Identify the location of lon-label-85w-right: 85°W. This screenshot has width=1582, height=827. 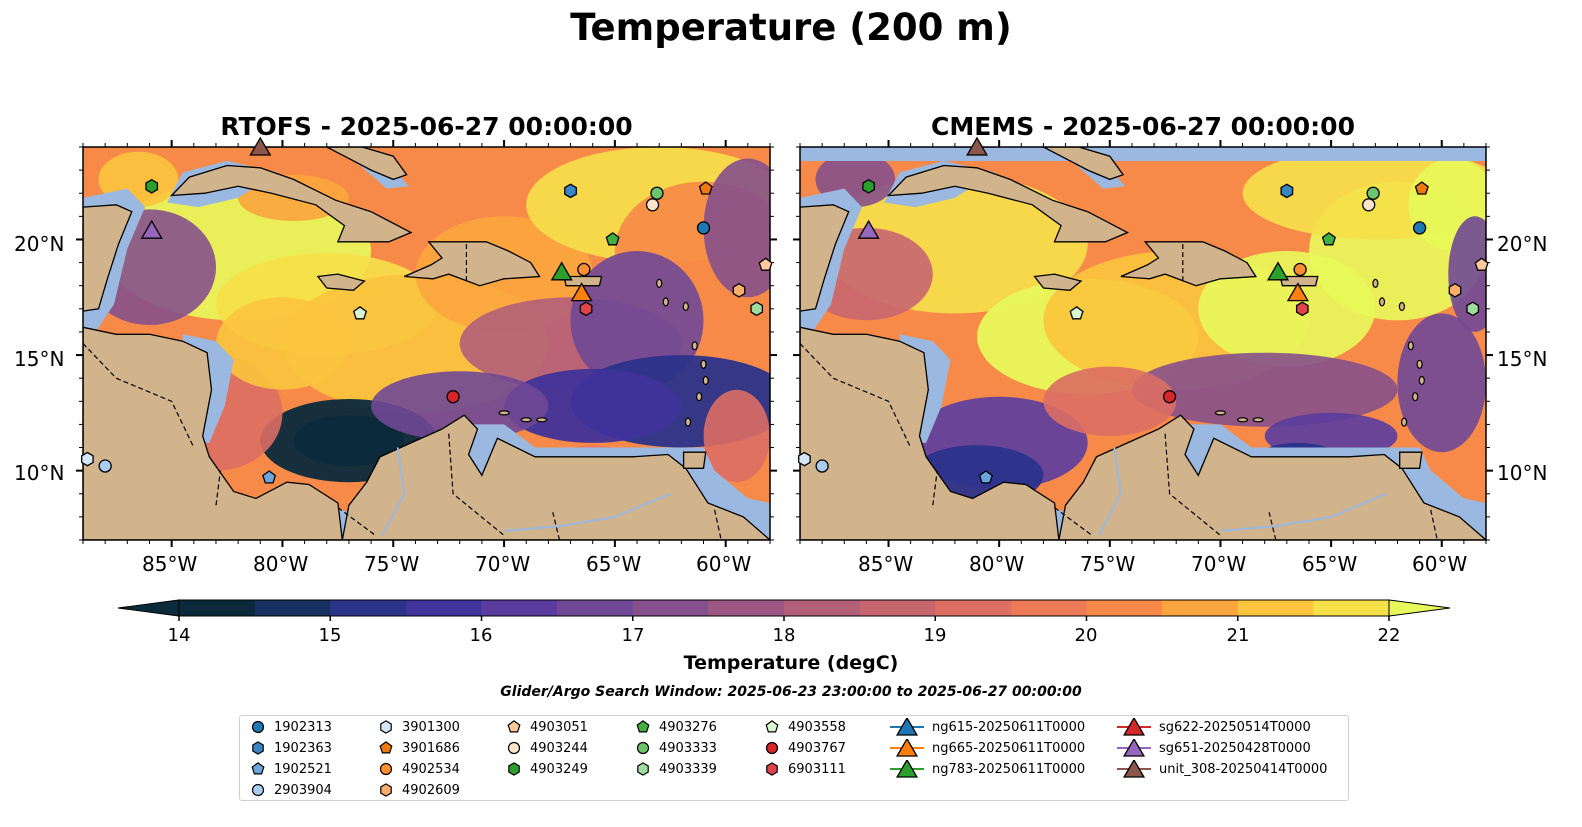
(886, 564).